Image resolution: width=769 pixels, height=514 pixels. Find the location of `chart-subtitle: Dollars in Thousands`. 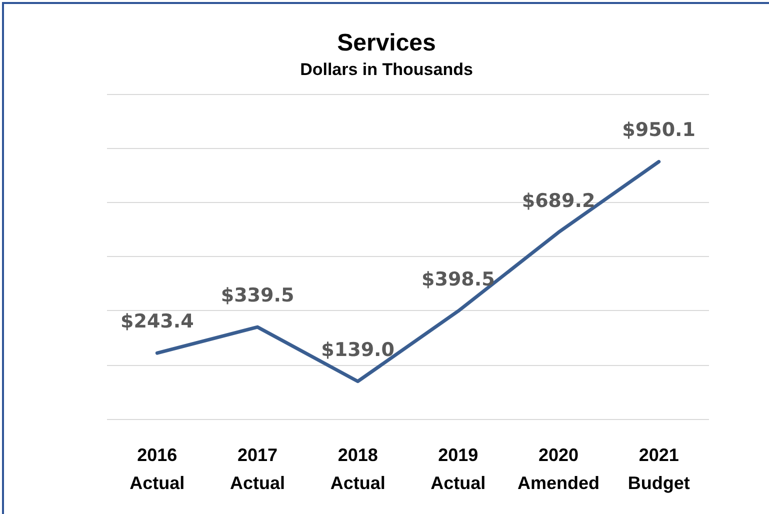

chart-subtitle: Dollars in Thousands is located at coordinates (386, 69).